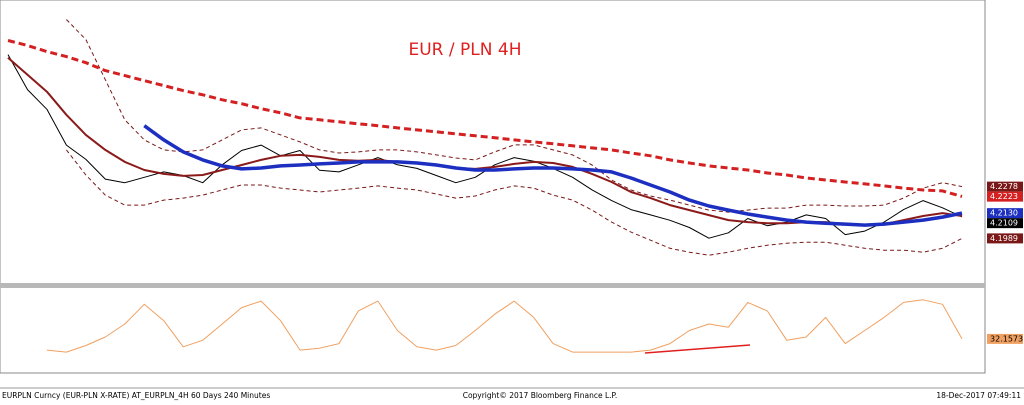  Describe the element at coordinates (697, 349) in the screenshot. I see `trend-annotation` at that location.